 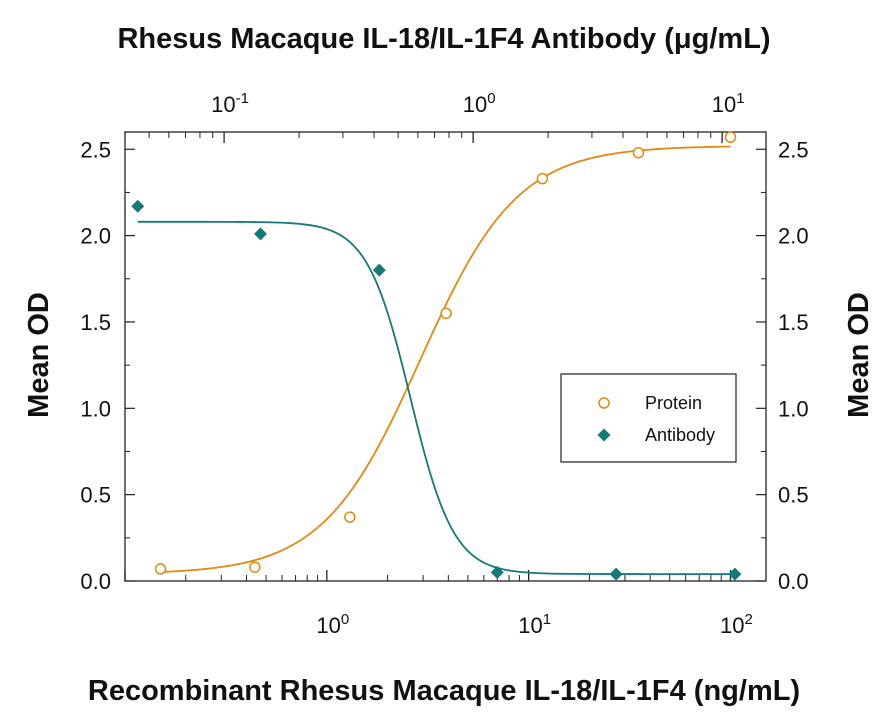 I want to click on x-top-tick-label: 10¹, so click(x=728, y=103).